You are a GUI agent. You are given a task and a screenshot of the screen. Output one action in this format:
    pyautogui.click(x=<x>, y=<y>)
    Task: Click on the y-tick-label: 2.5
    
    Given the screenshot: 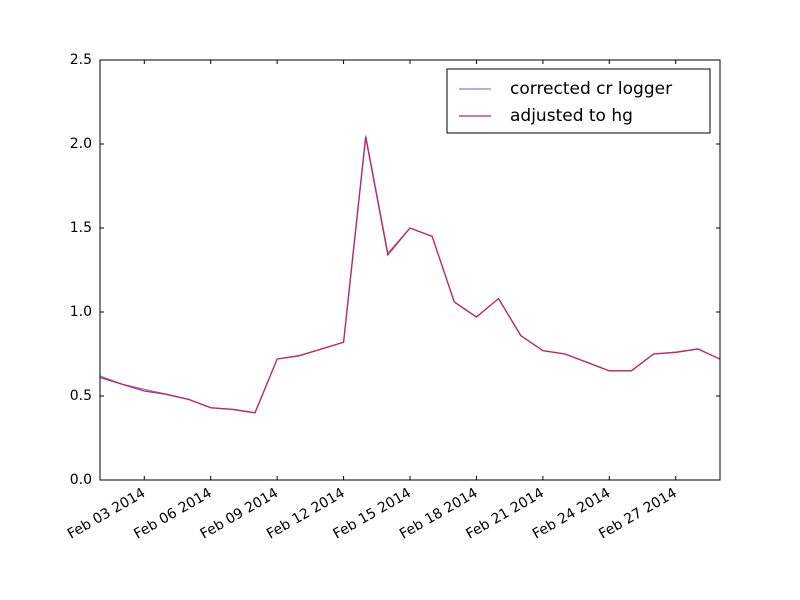 What is the action you would take?
    pyautogui.click(x=81, y=60)
    